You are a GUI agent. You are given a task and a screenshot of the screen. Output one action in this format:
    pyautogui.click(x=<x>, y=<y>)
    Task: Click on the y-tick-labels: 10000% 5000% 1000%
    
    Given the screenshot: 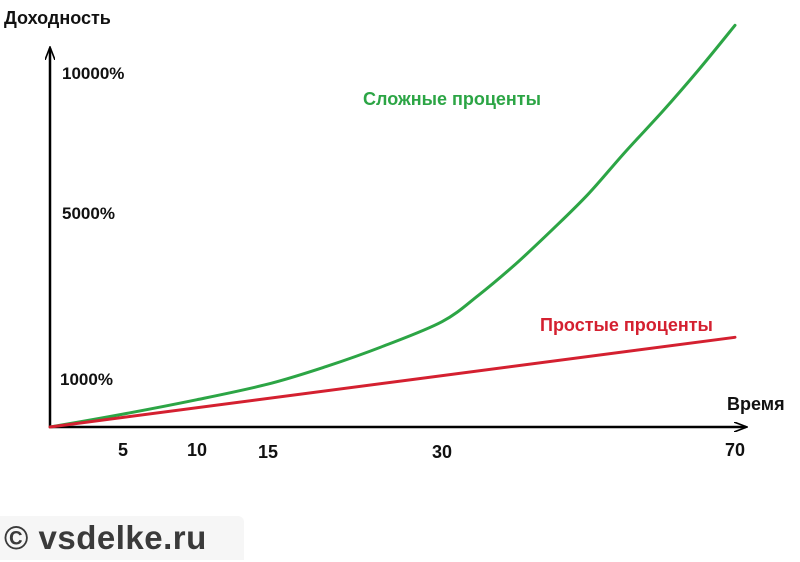 What is the action you would take?
    pyautogui.click(x=92, y=226)
    